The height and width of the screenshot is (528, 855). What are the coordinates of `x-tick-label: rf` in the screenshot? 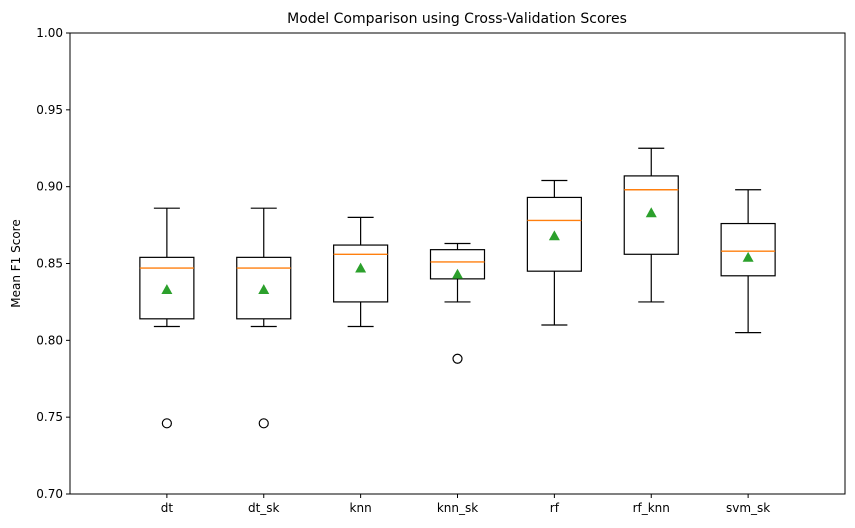 It's located at (555, 508).